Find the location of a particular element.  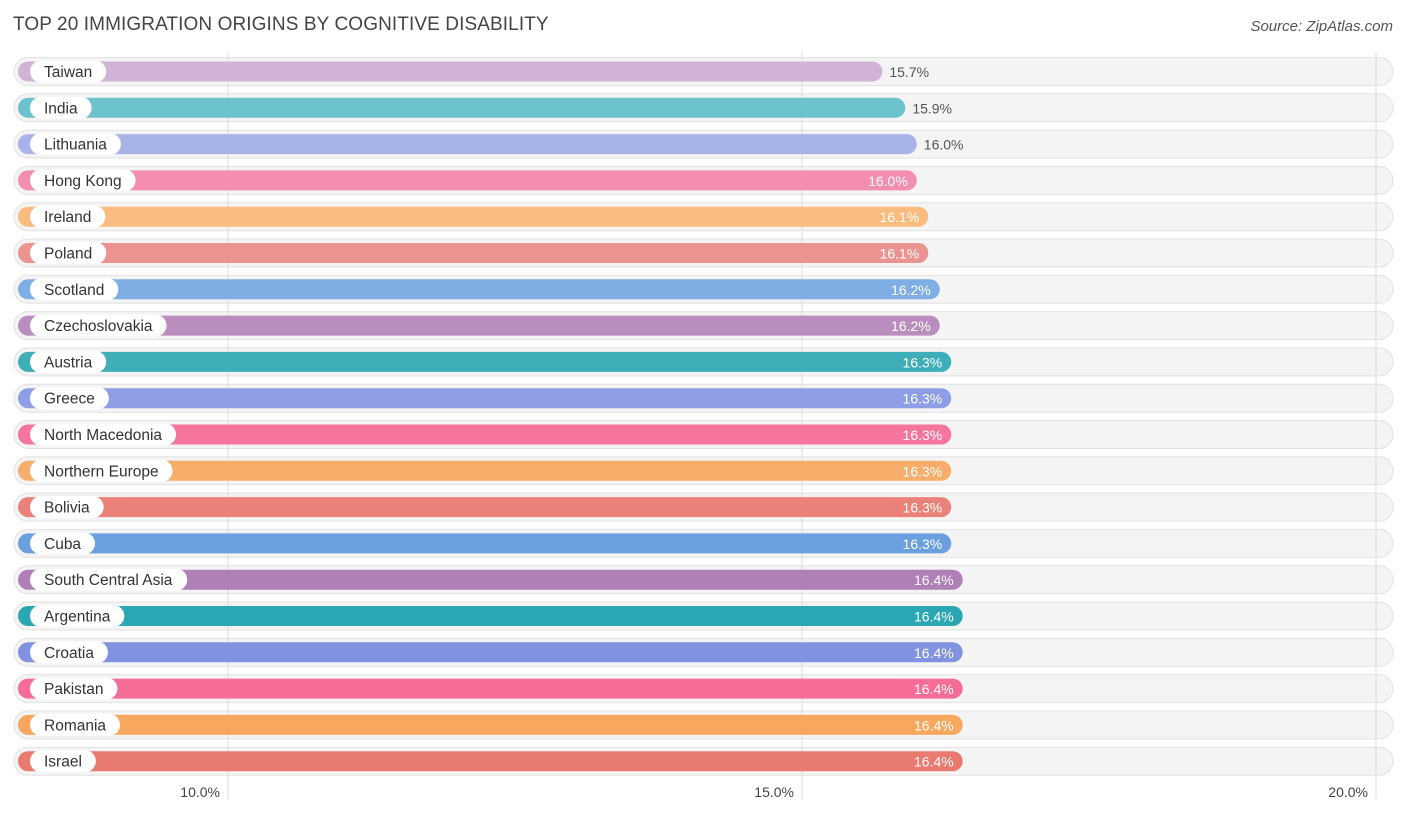

category-label: Lithuania is located at coordinates (75, 145).